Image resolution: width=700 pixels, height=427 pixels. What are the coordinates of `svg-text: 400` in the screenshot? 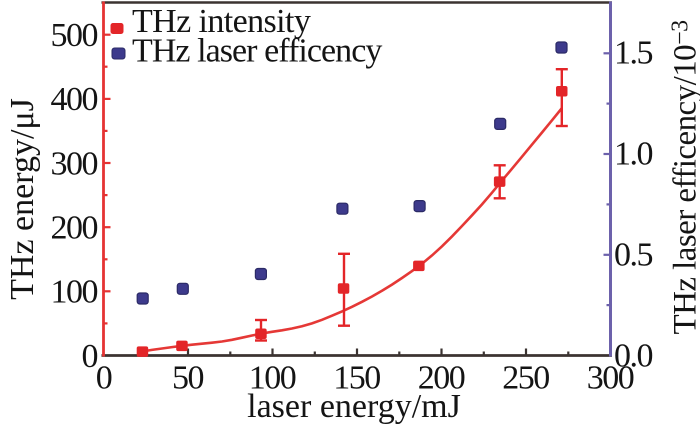 It's located at (74, 99).